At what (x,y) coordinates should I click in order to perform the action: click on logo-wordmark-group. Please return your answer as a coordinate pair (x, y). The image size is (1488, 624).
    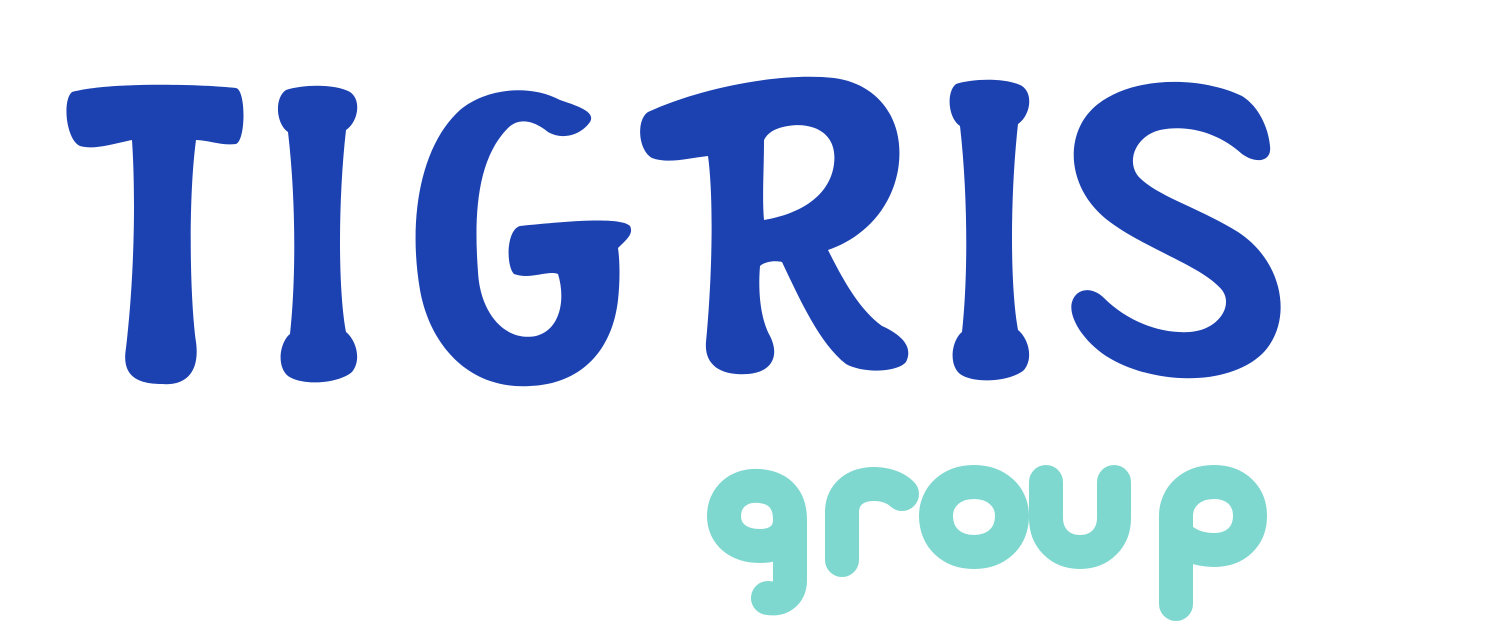
    Looking at the image, I should click on (987, 543).